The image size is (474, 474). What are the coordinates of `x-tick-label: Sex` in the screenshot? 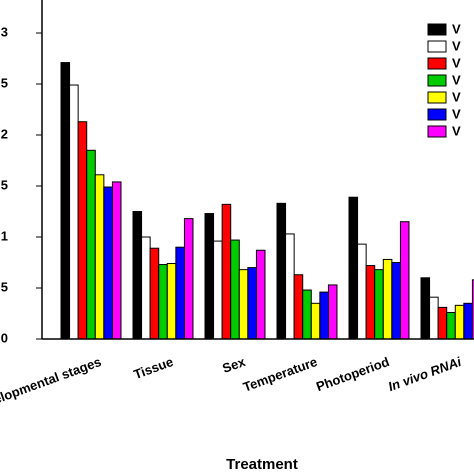 It's located at (234, 365).